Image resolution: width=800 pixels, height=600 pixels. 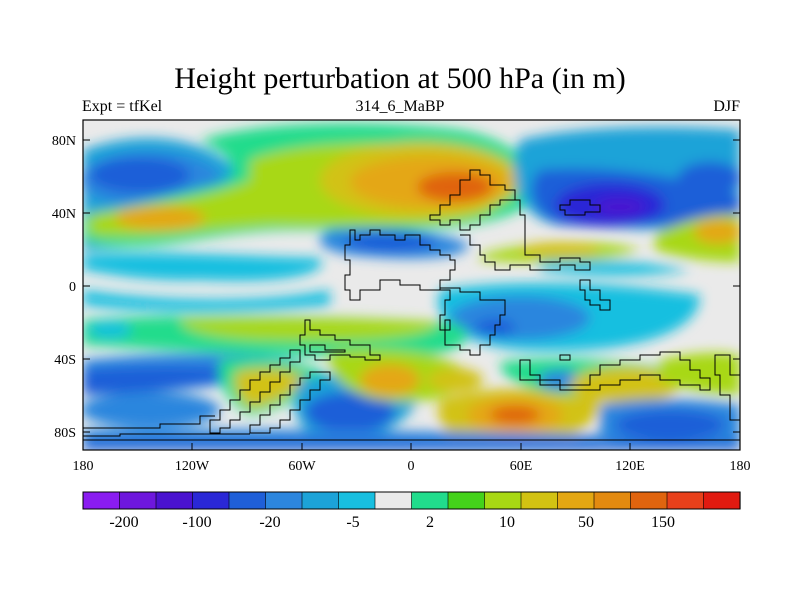 What do you see at coordinates (352, 522) in the screenshot?
I see `colorbar-label: -5` at bounding box center [352, 522].